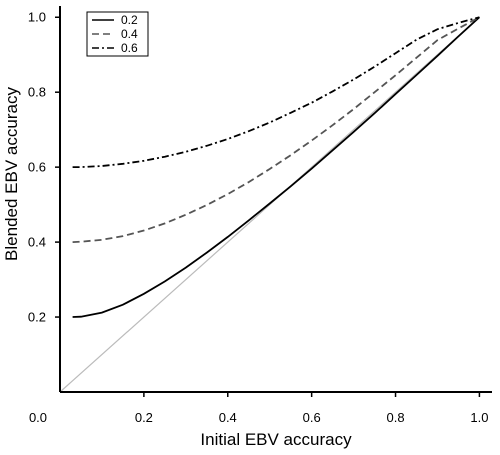  Describe the element at coordinates (395, 417) in the screenshot. I see `x-tick-label: 0.8` at that location.